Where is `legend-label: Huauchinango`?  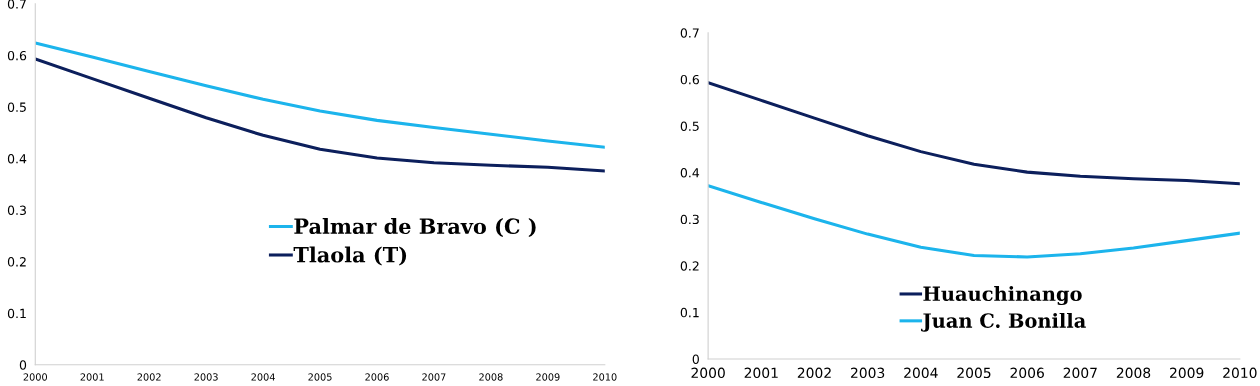 legend-label: Huauchinango is located at coordinates (1002, 296).